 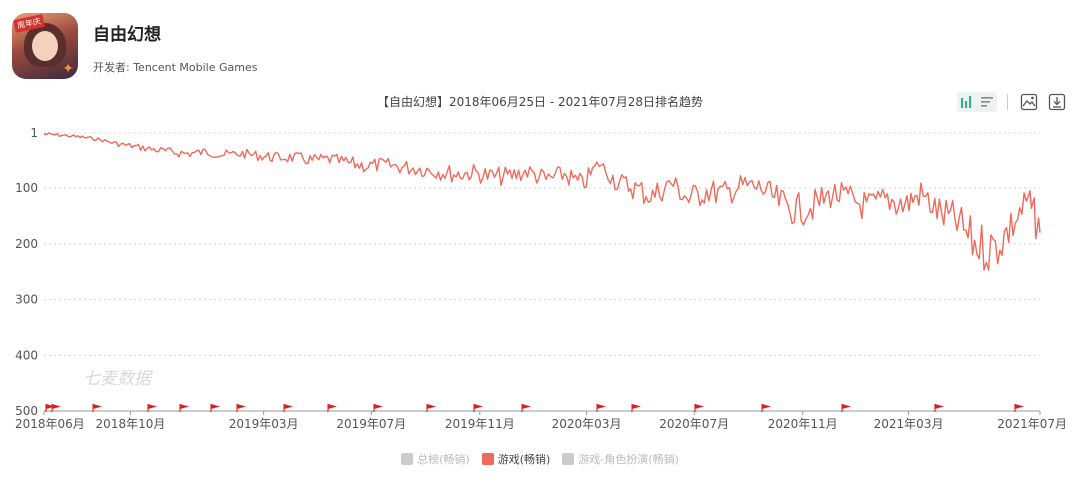 I want to click on app-icon-face, so click(x=45, y=46).